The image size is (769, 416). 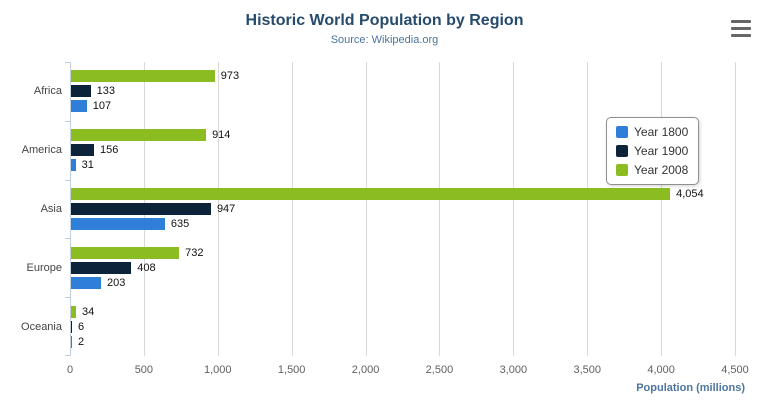 I want to click on x-tick-label: 1,000, so click(x=218, y=370).